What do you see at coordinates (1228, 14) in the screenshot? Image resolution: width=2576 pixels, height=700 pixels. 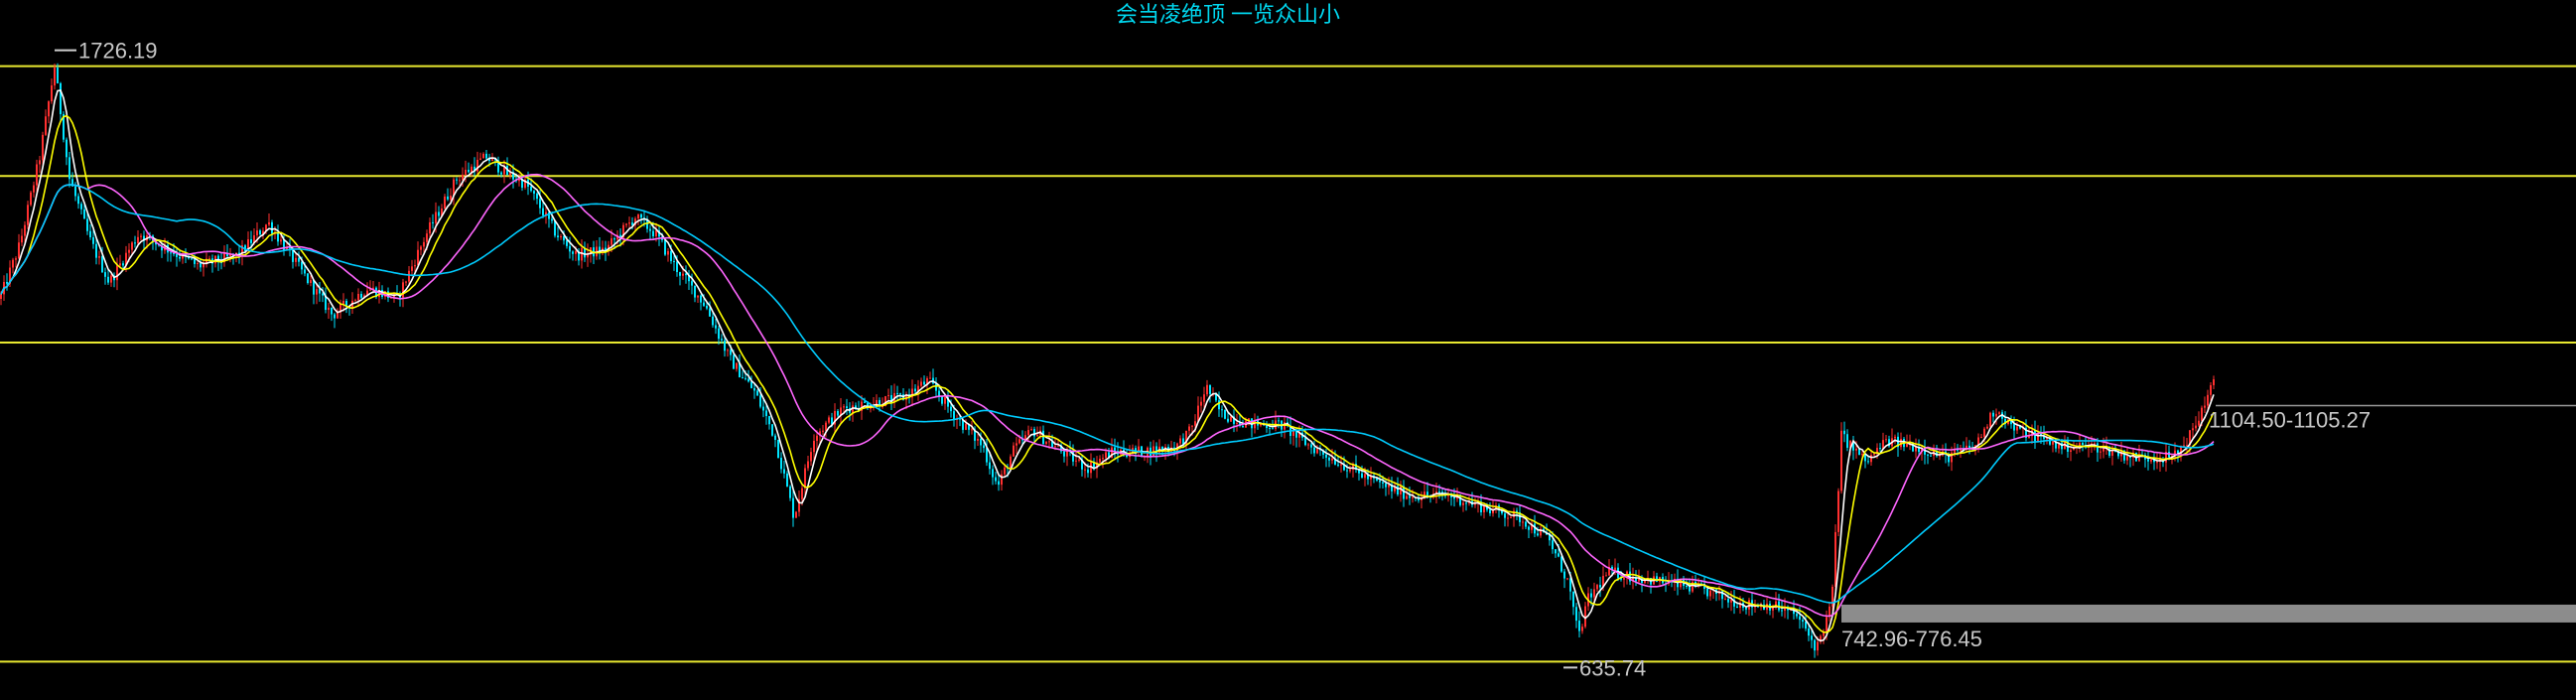 I see `chart-title: 会当凌绝顶 一览众山小` at bounding box center [1228, 14].